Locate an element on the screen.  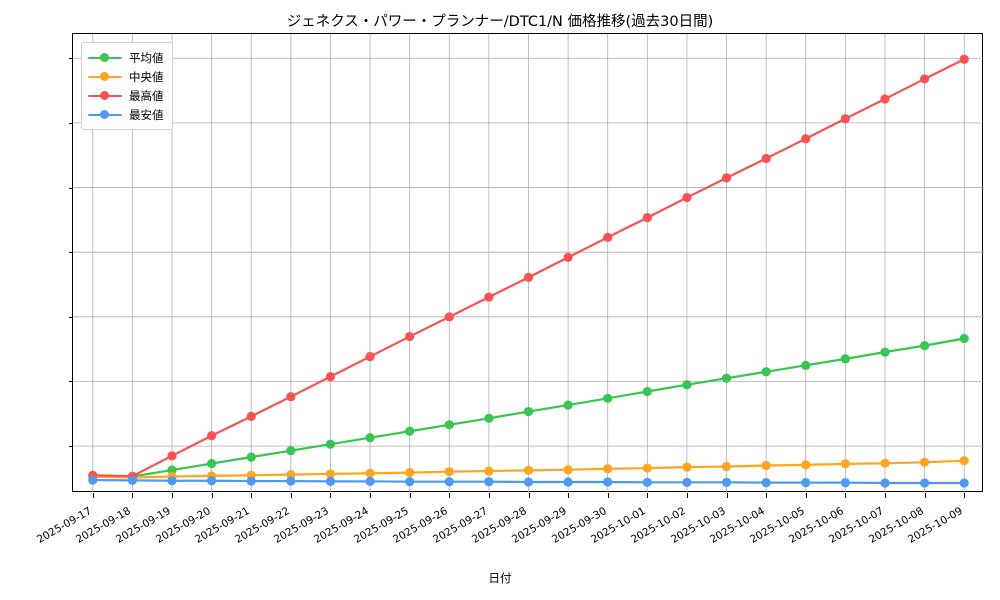
chart-legend: 平均値中央値最高値最安値 is located at coordinates (127, 86).